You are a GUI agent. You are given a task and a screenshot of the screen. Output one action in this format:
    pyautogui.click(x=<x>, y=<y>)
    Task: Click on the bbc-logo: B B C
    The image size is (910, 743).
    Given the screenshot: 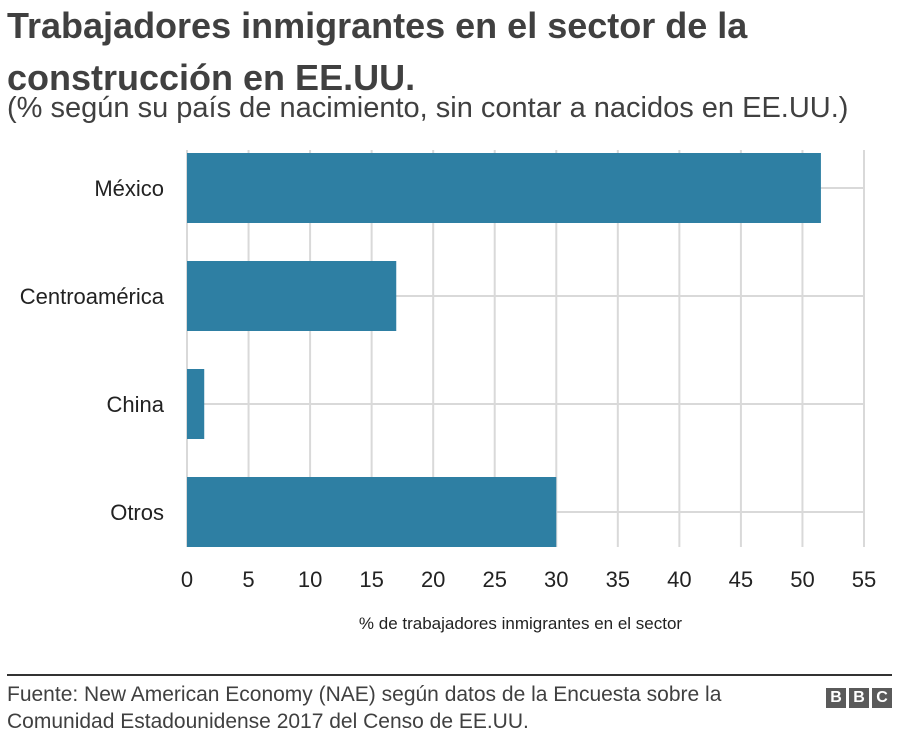 What is the action you would take?
    pyautogui.click(x=859, y=698)
    